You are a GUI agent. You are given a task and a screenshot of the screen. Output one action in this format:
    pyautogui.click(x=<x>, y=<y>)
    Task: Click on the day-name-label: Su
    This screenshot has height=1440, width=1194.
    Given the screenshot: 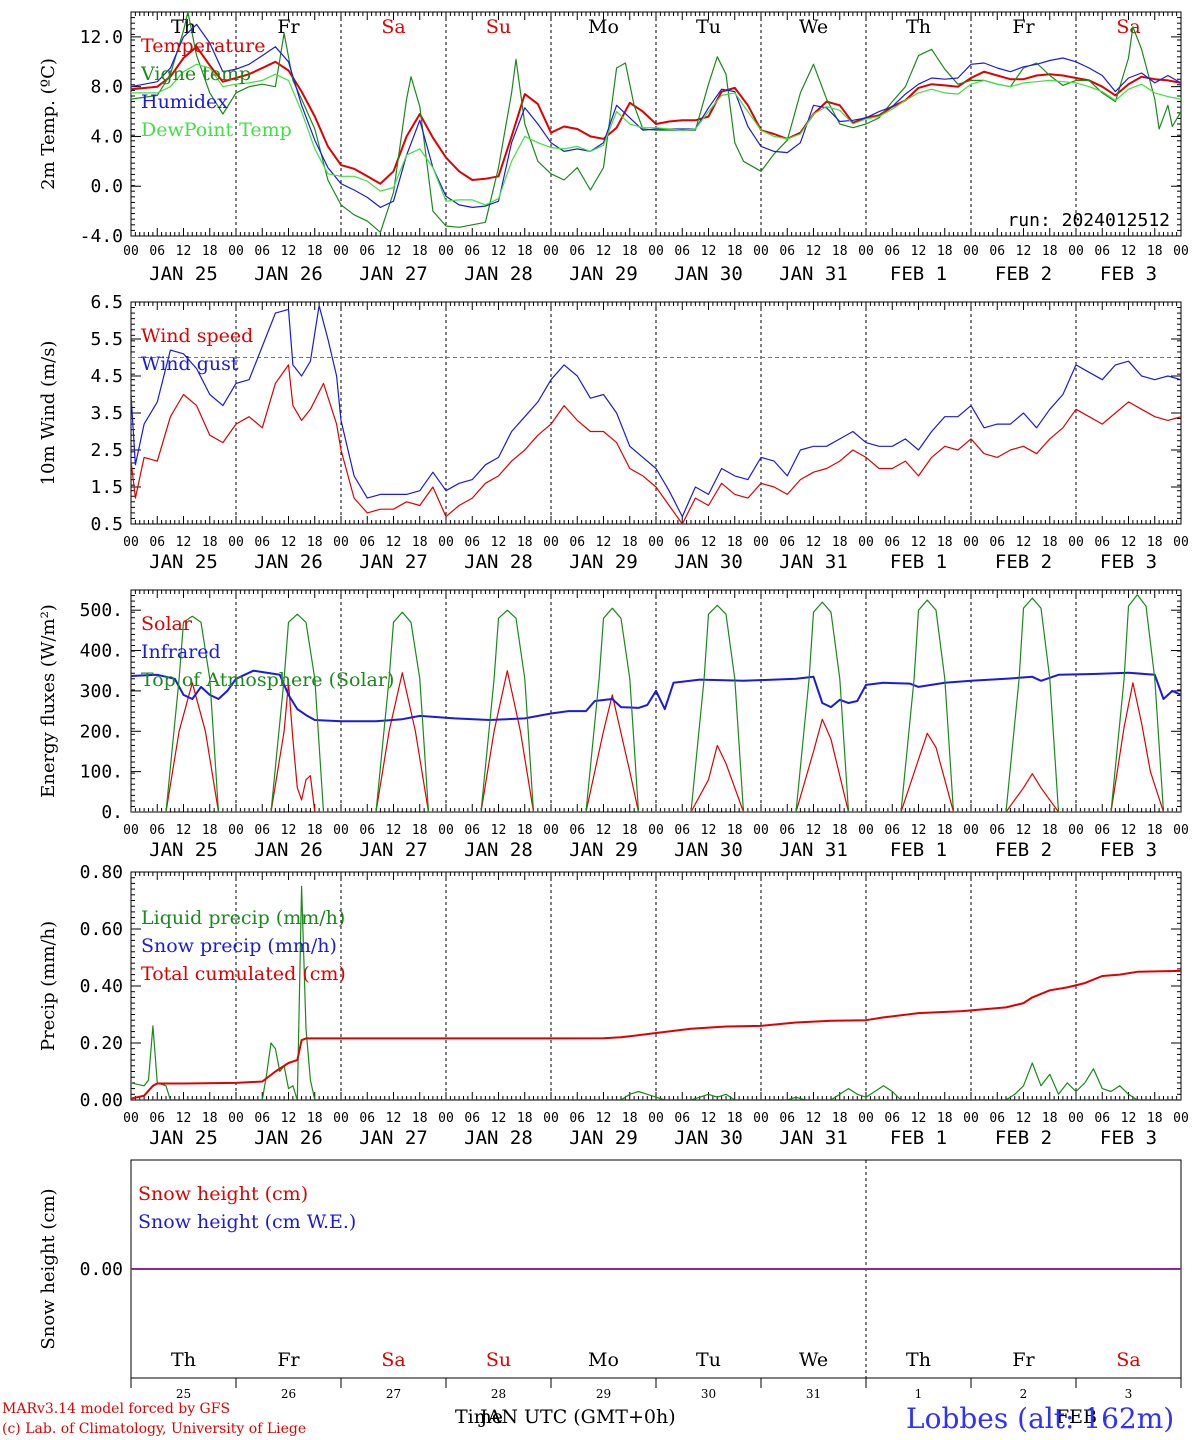 What is the action you would take?
    pyautogui.click(x=498, y=1360)
    